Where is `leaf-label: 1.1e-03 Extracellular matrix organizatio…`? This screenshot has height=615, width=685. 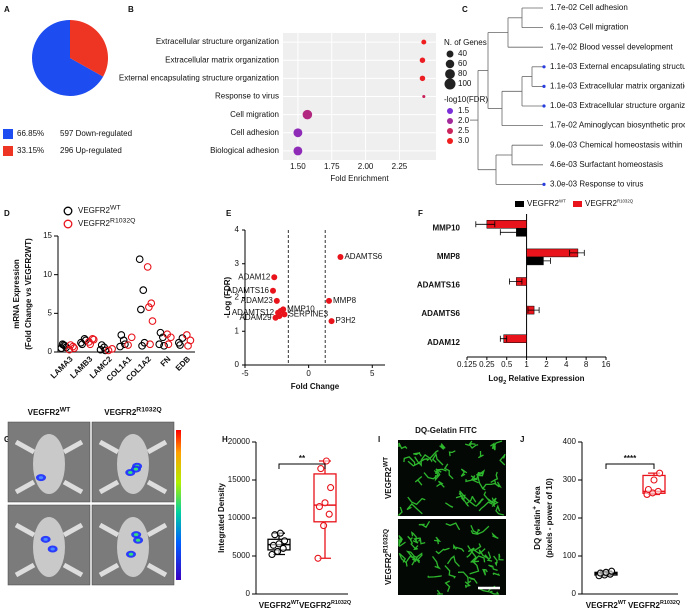
leaf-label: 1.1e-03 Extracellular matrix organizatio… is located at coordinates (617, 86).